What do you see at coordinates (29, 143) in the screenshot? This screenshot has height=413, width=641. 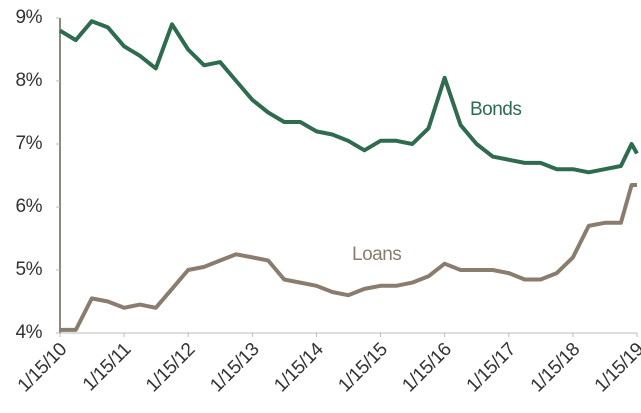 I see `y-tick-label: 7%` at bounding box center [29, 143].